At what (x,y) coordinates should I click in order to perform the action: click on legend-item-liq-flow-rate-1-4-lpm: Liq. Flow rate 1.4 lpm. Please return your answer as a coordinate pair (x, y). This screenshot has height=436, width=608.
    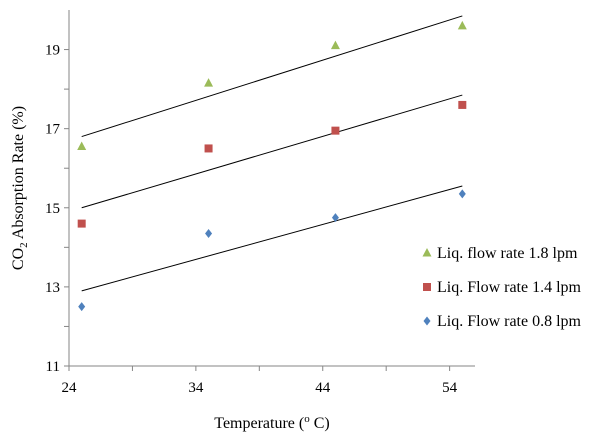
    Looking at the image, I should click on (502, 287).